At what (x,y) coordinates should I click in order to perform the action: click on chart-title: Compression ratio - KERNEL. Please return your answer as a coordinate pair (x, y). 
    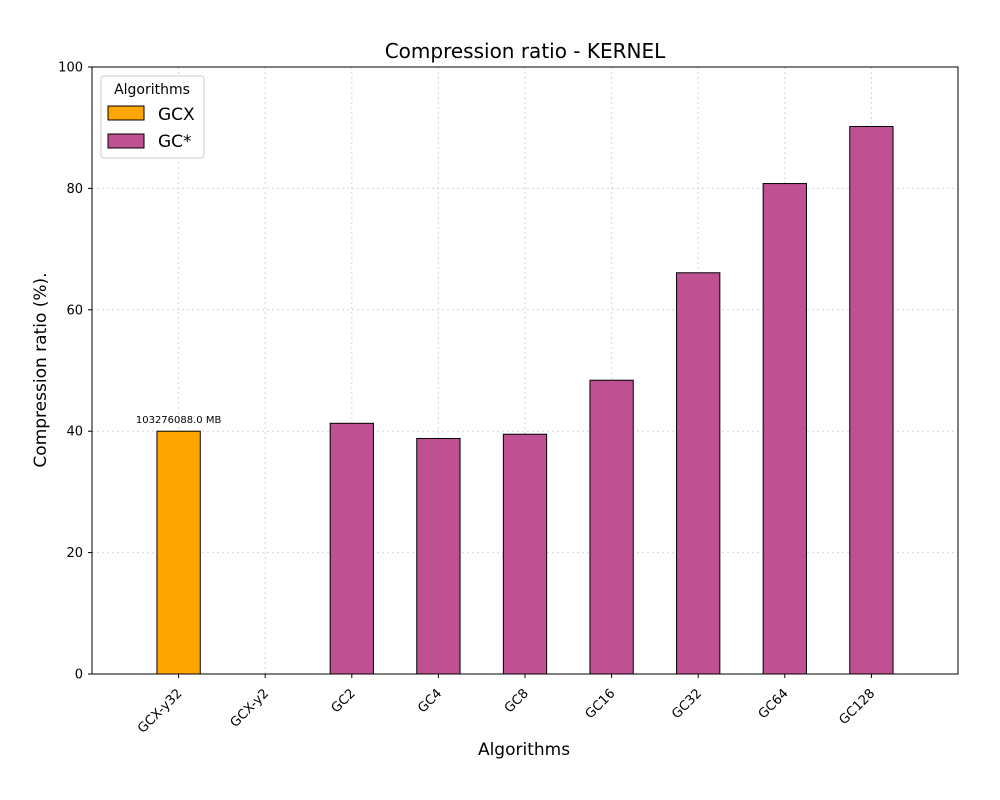
    Looking at the image, I should click on (525, 51).